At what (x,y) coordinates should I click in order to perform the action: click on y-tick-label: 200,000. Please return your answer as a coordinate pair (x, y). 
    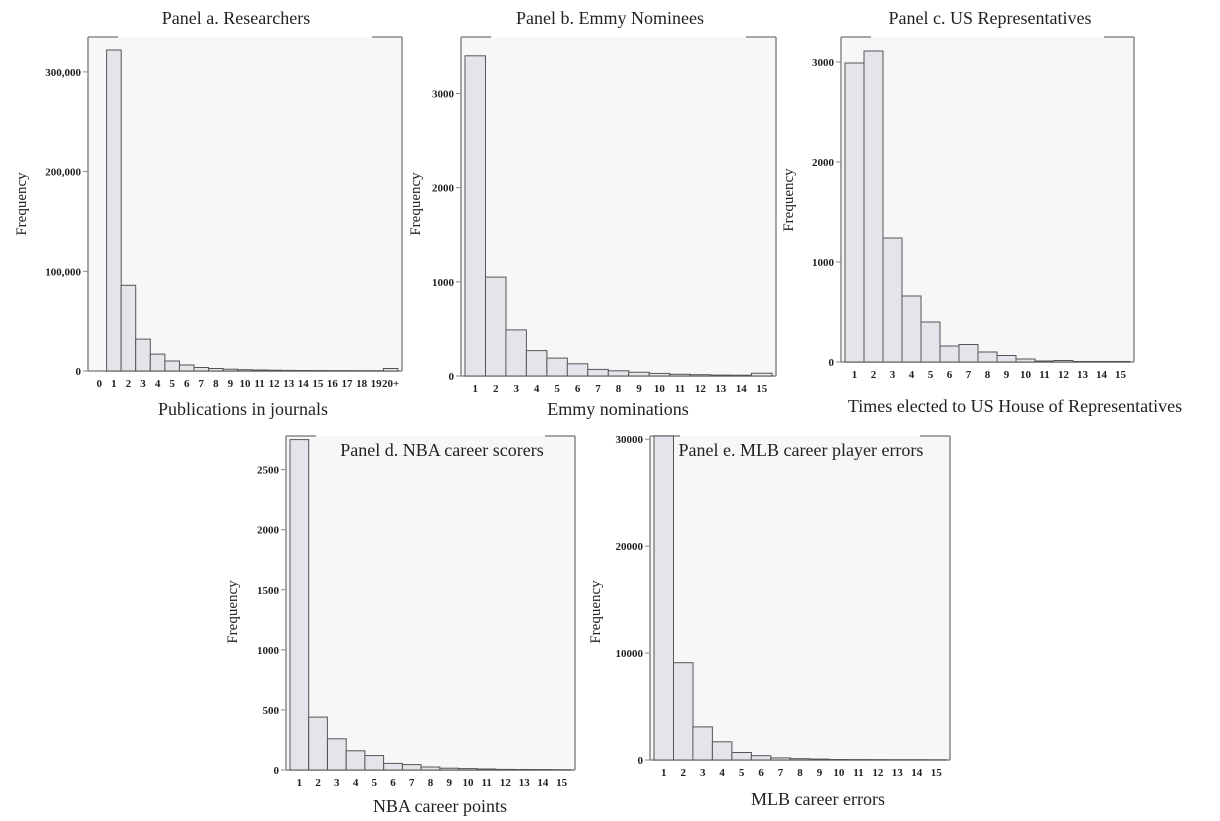
    Looking at the image, I should click on (63, 173).